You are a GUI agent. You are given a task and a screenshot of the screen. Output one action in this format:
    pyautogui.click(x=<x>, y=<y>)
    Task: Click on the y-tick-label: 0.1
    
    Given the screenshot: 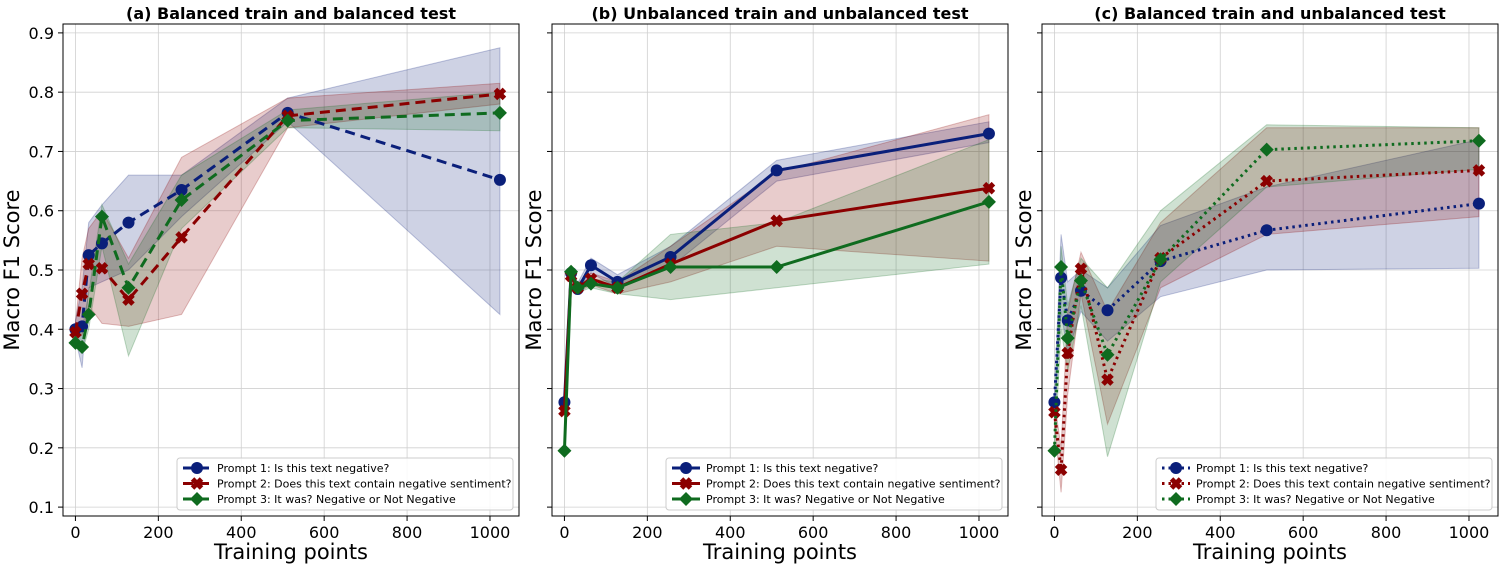 What is the action you would take?
    pyautogui.click(x=41, y=507)
    